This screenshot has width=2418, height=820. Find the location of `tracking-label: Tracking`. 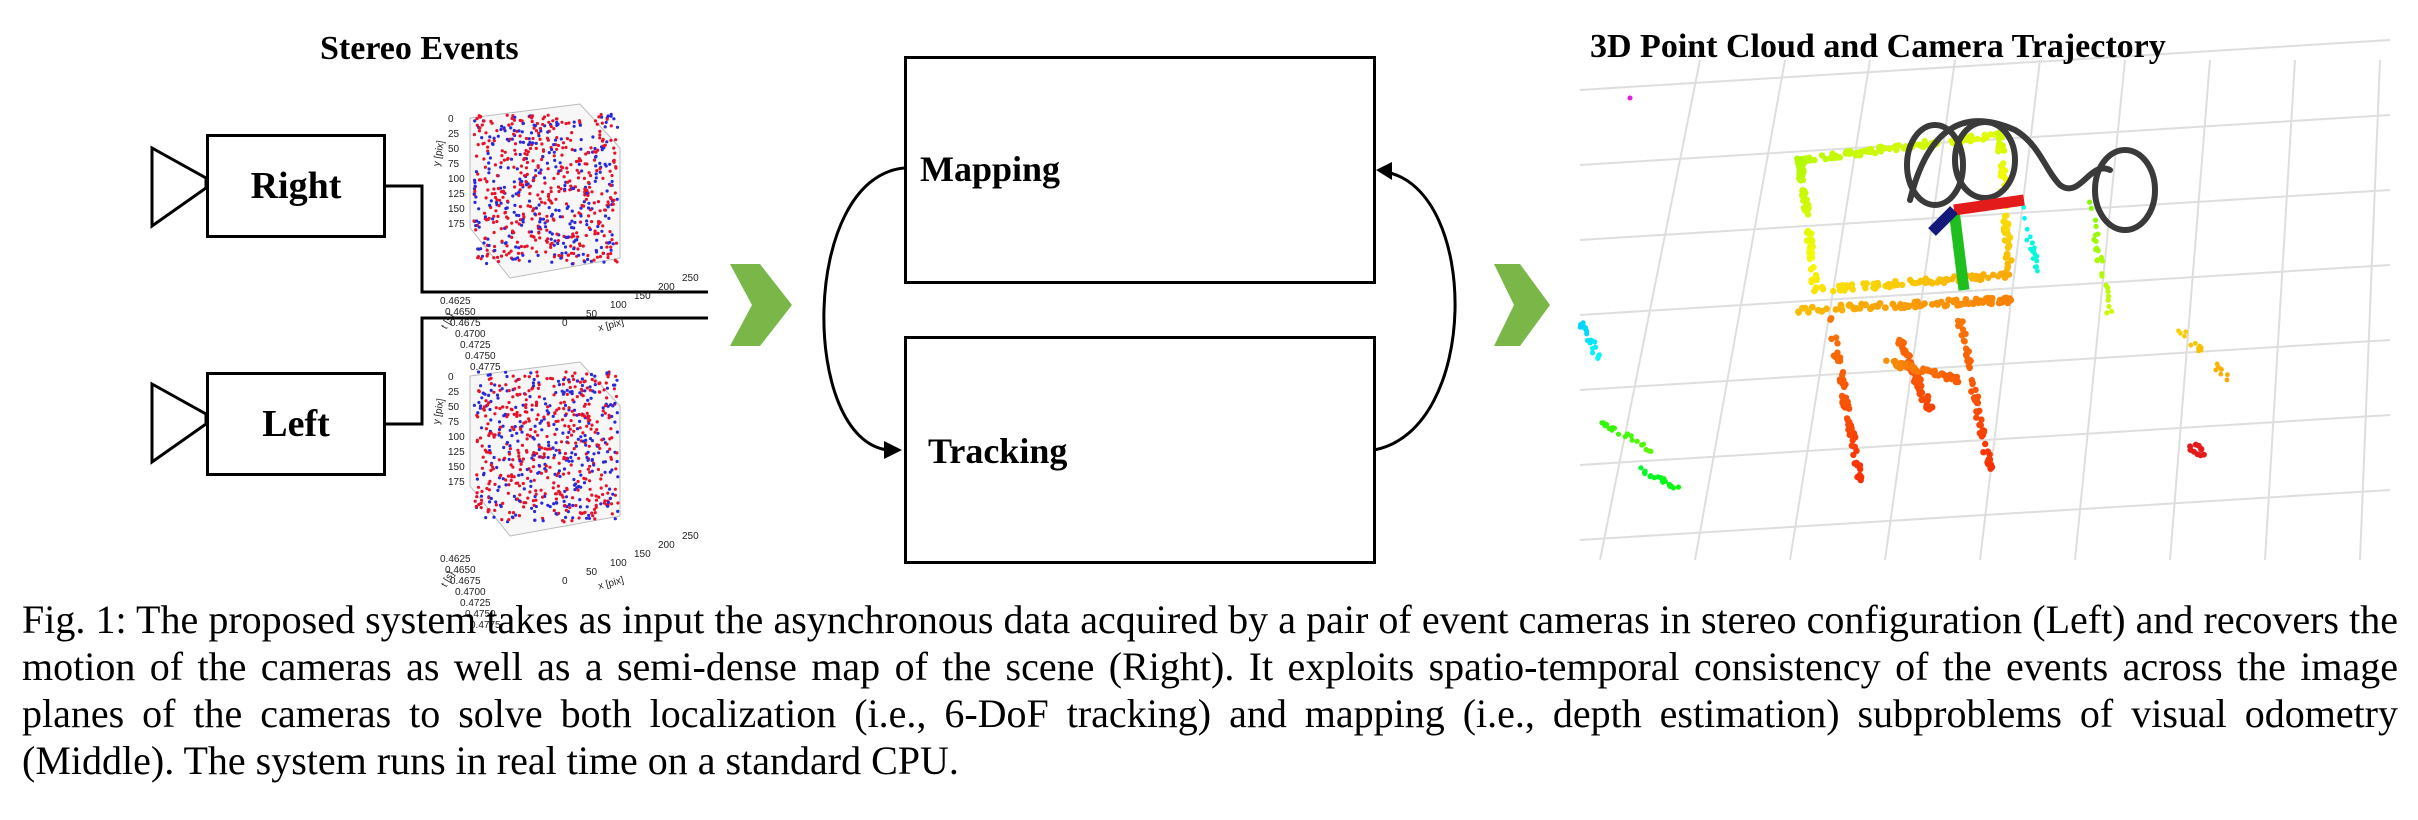

tracking-label: Tracking is located at coordinates (998, 451).